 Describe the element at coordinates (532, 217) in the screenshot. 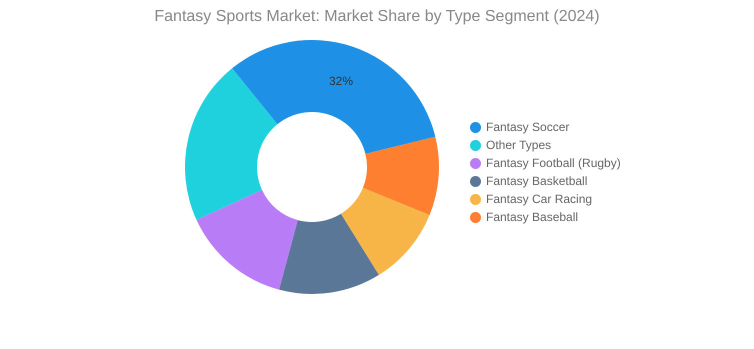

I see `legend-label: Fantasy Baseball` at that location.